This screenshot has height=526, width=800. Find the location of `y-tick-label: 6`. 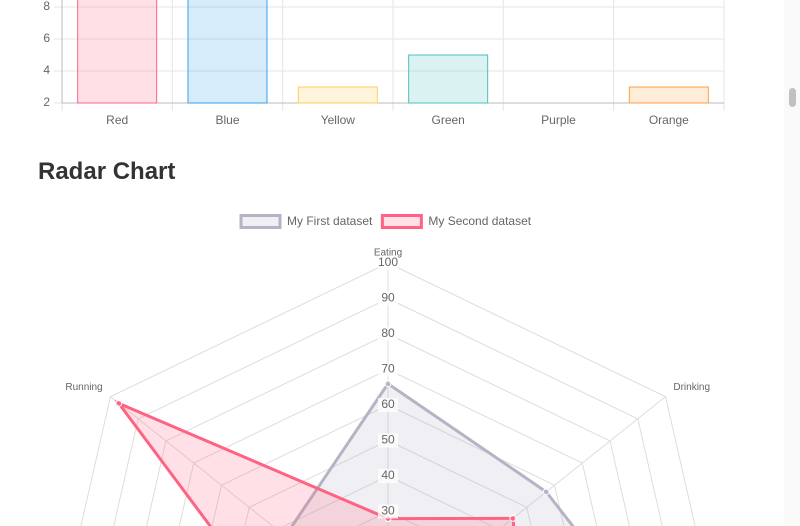

y-tick-label: 6 is located at coordinates (46, 38).